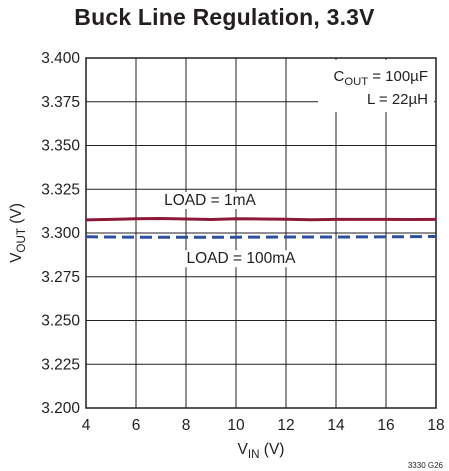  Describe the element at coordinates (425, 465) in the screenshot. I see `figure-id: 3330 G26` at that location.